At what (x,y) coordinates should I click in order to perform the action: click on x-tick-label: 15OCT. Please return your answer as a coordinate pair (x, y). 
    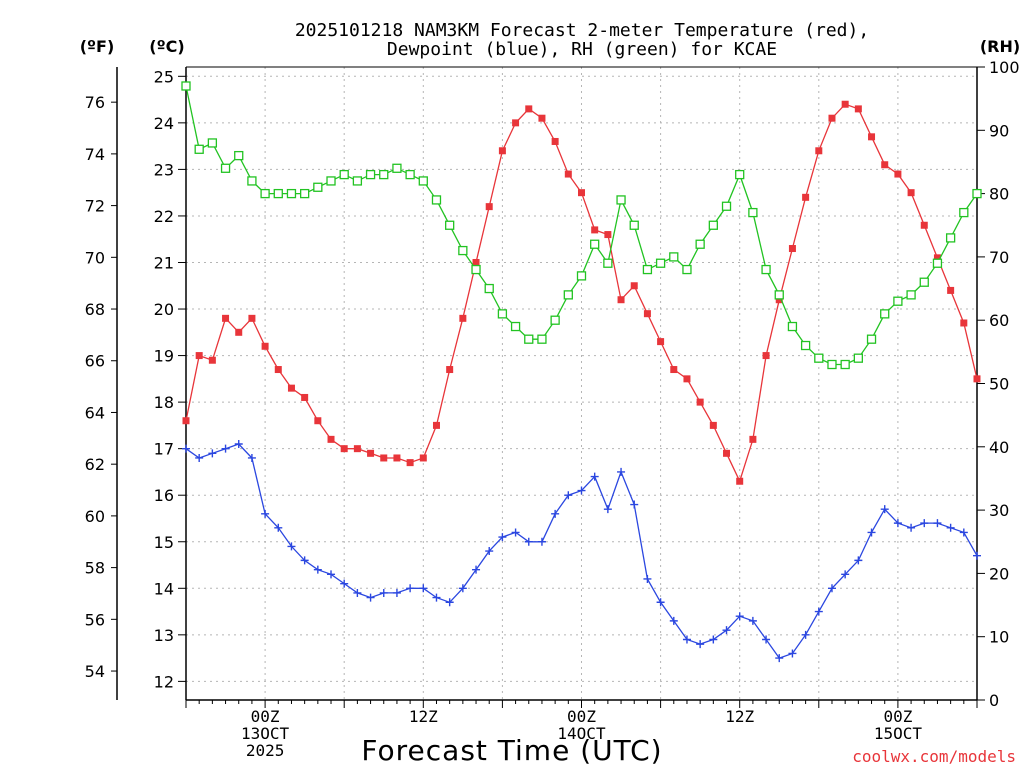
    Looking at the image, I should click on (898, 733).